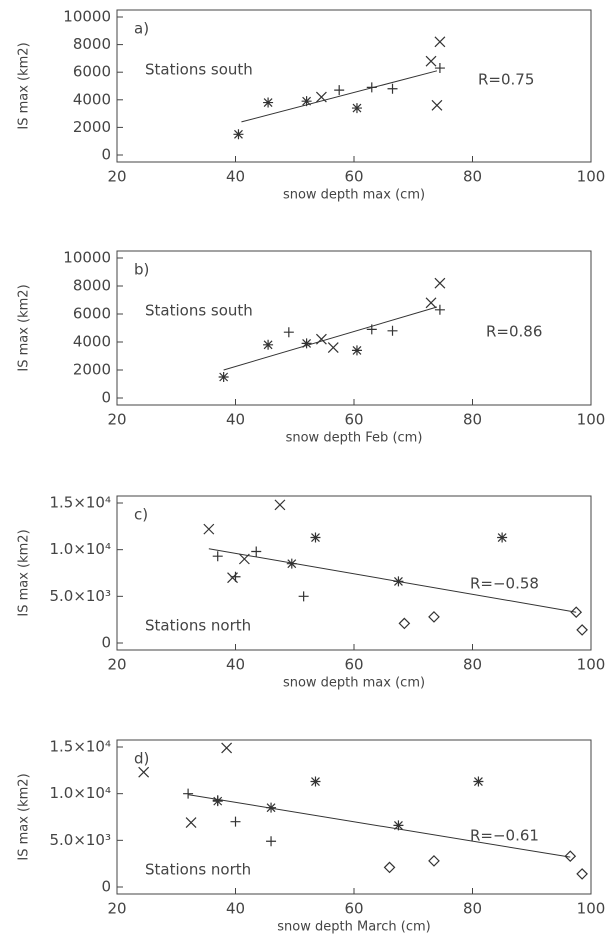 The width and height of the screenshot is (607, 944). I want to click on panel-letter: d), so click(141, 759).